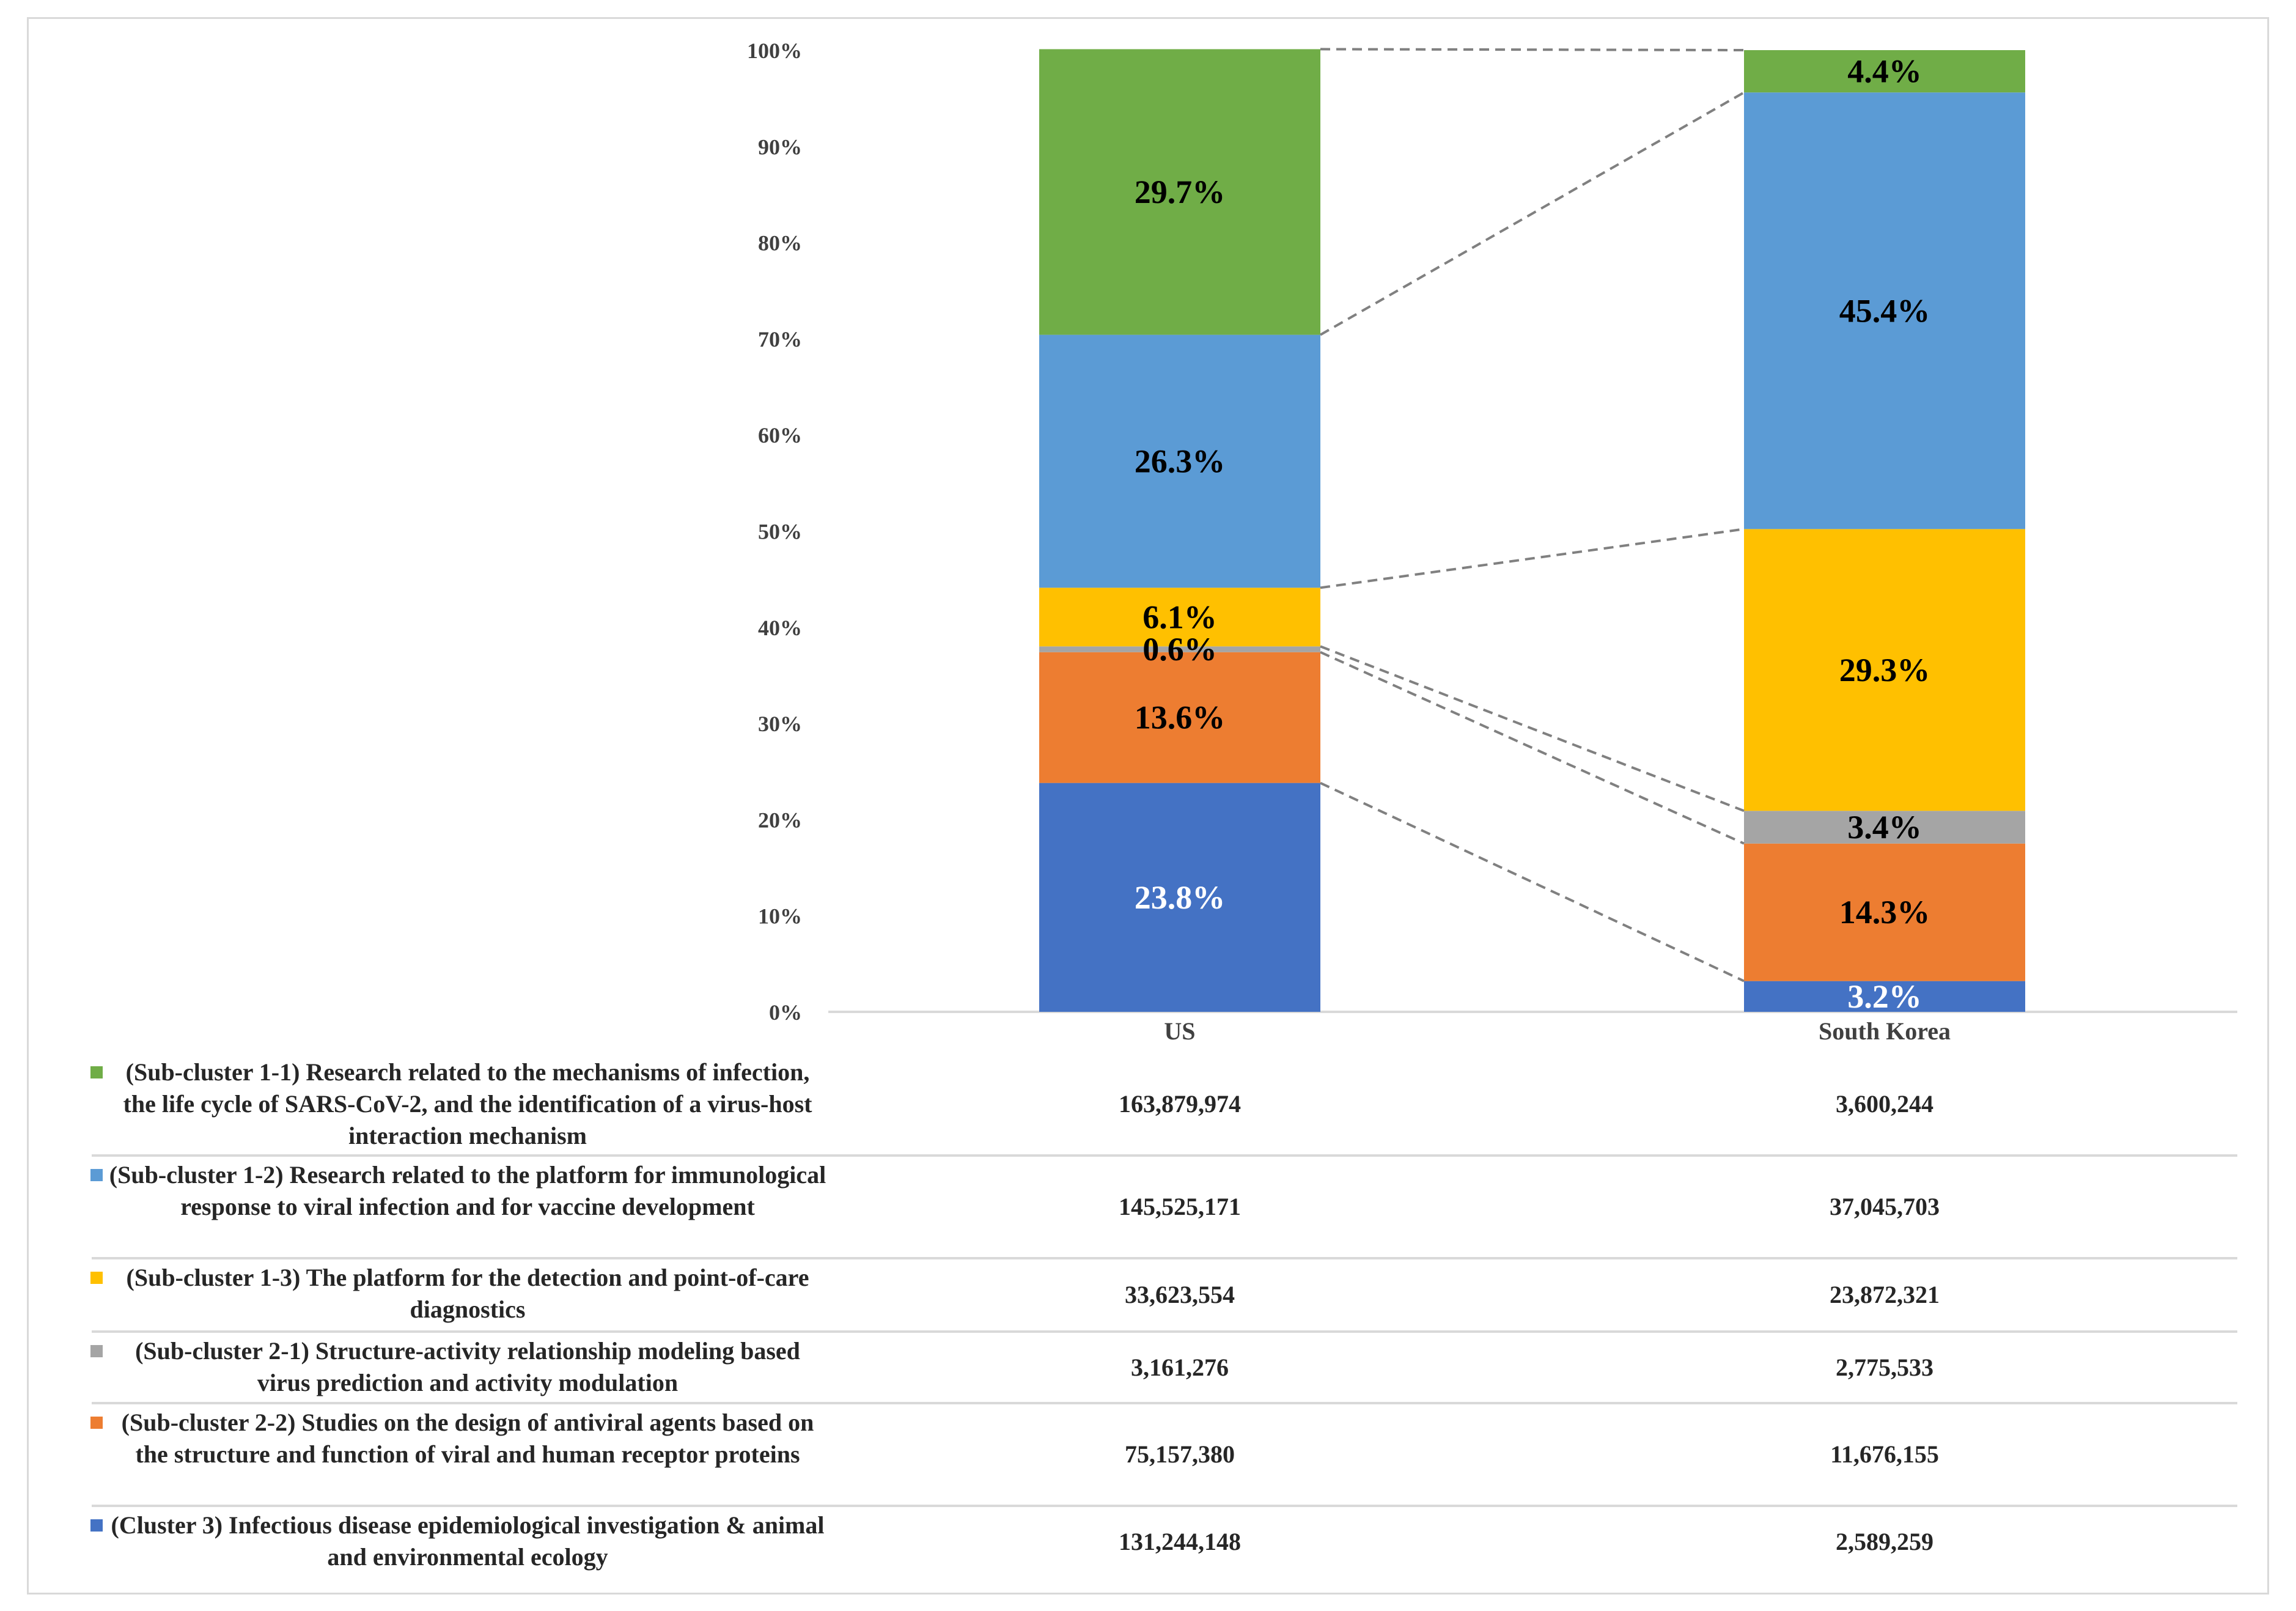 The image size is (2296, 1611). I want to click on table-value: 11,676,155, so click(1884, 1454).